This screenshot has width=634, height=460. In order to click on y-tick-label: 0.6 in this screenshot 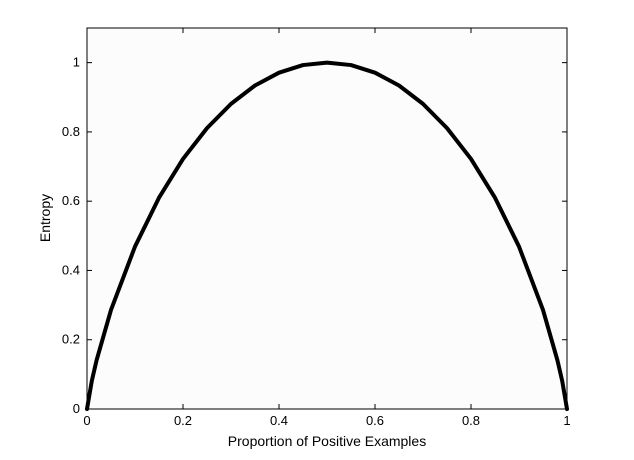, I will do `click(71, 200)`.